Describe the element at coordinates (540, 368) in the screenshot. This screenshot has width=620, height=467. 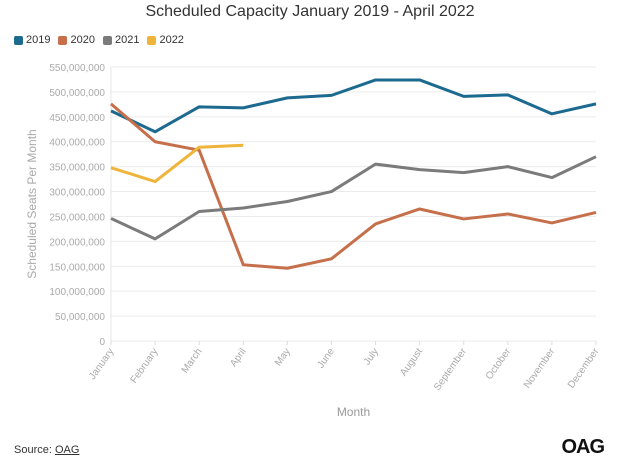
I see `x-tick-label: November` at that location.